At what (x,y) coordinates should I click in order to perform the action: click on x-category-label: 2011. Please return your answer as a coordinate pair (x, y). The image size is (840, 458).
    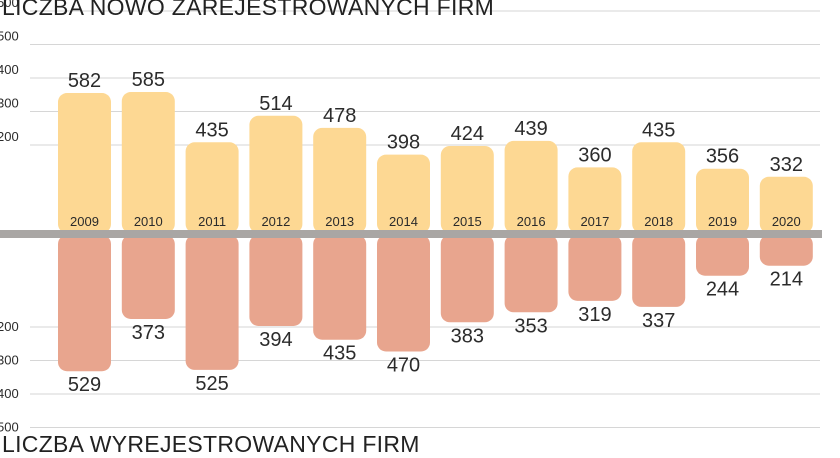
    Looking at the image, I should click on (212, 221).